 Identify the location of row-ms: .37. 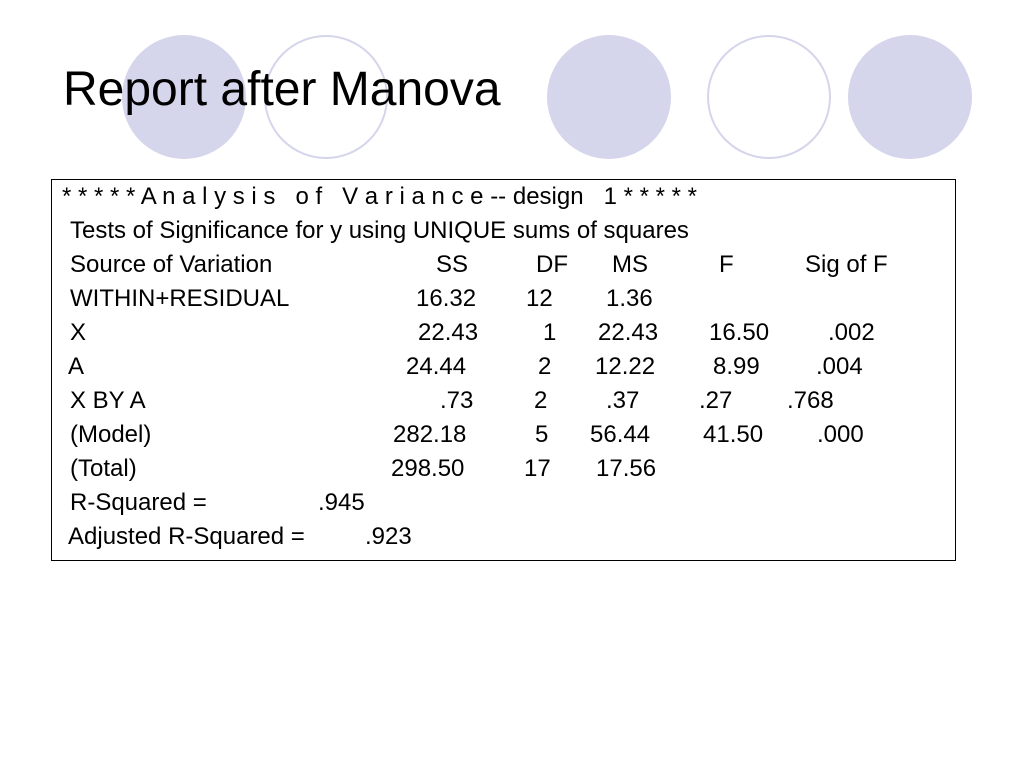
(623, 400).